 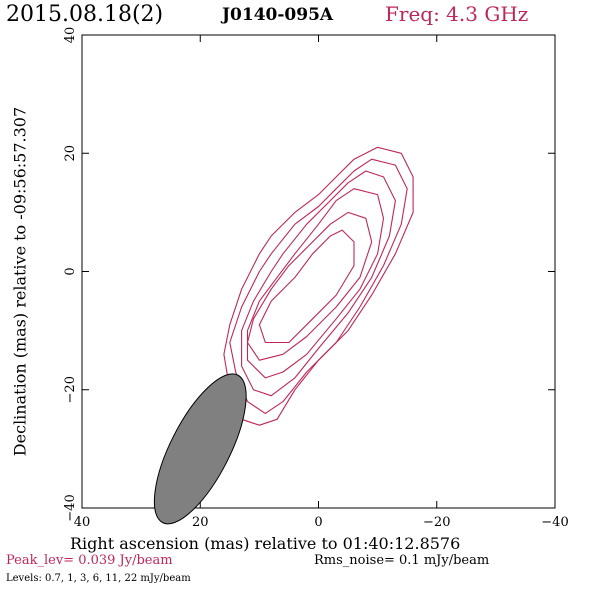 What do you see at coordinates (436, 522) in the screenshot?
I see `x-tick-label: −20` at bounding box center [436, 522].